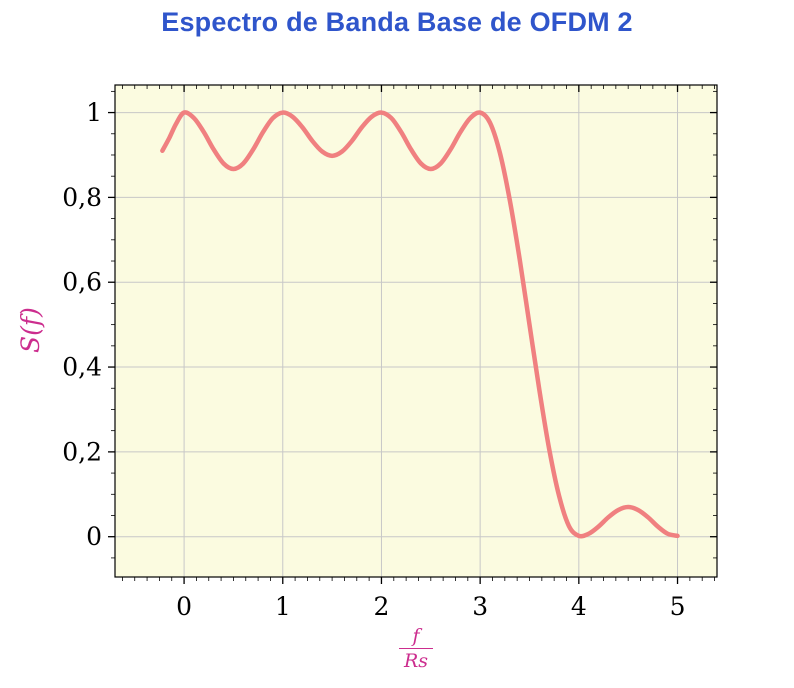  What do you see at coordinates (82, 451) in the screenshot?
I see `y-tick-label: 0,2` at bounding box center [82, 451].